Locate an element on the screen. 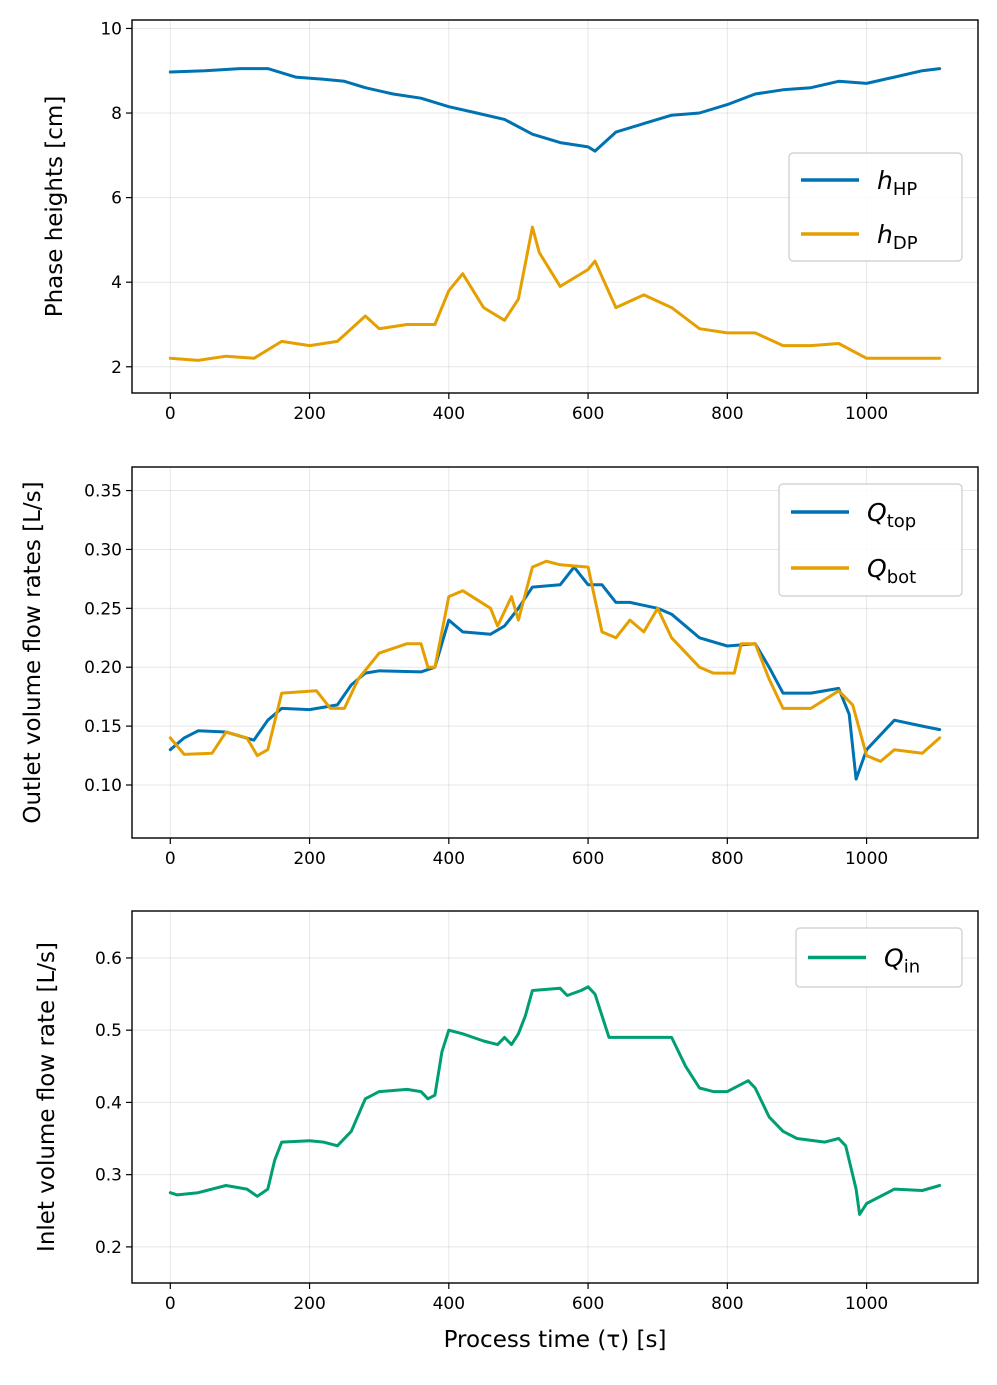  y-tick-label: 8 is located at coordinates (116, 114).